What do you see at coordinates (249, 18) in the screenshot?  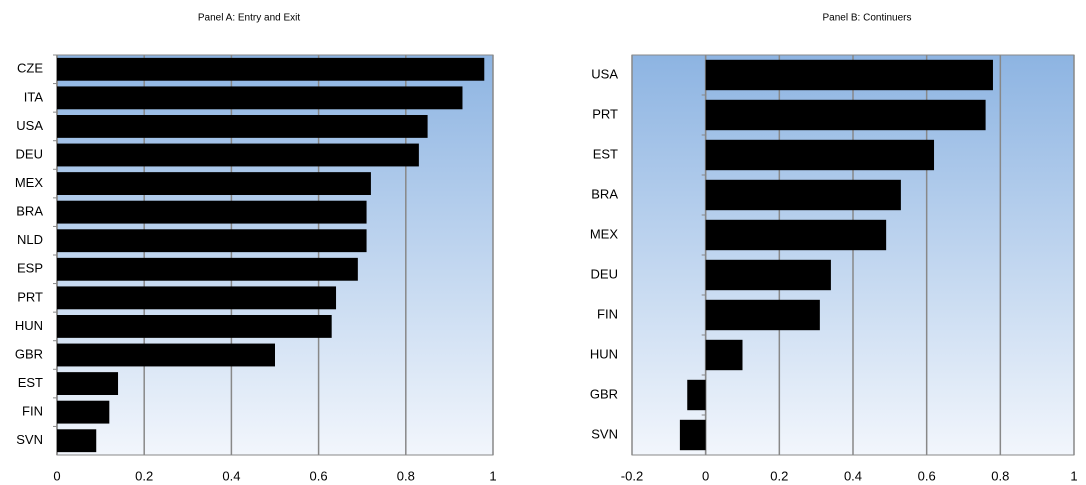 I see `chart-title: Panel A: Entry and Exit` at bounding box center [249, 18].